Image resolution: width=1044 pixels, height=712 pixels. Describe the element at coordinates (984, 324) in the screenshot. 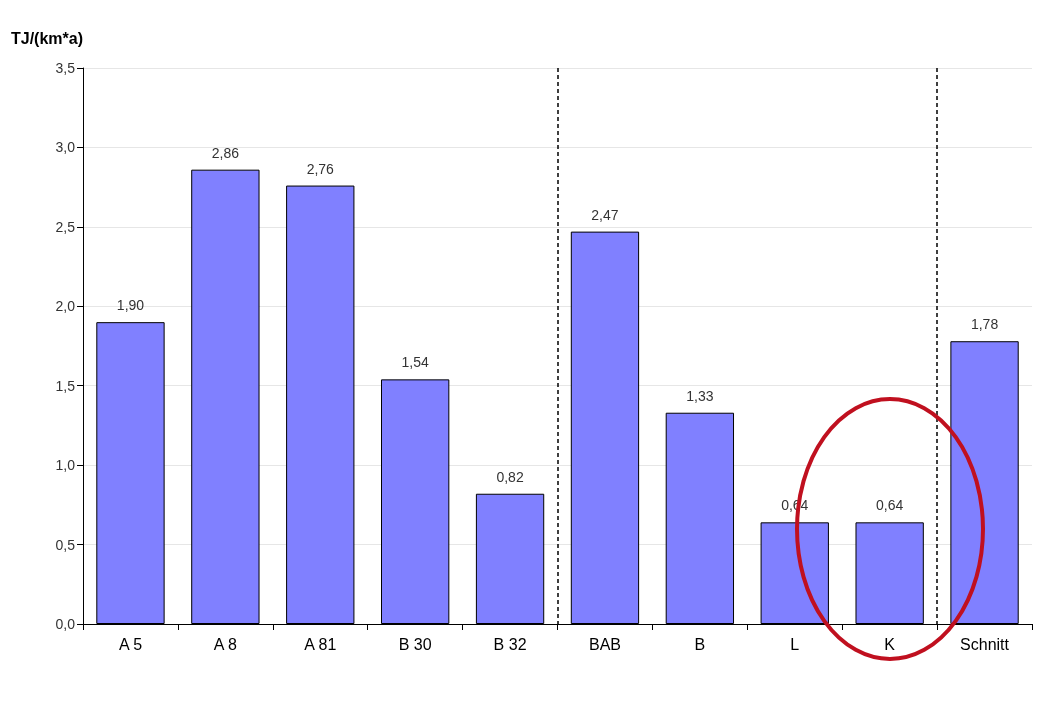

I see `data-label: 1,78` at that location.